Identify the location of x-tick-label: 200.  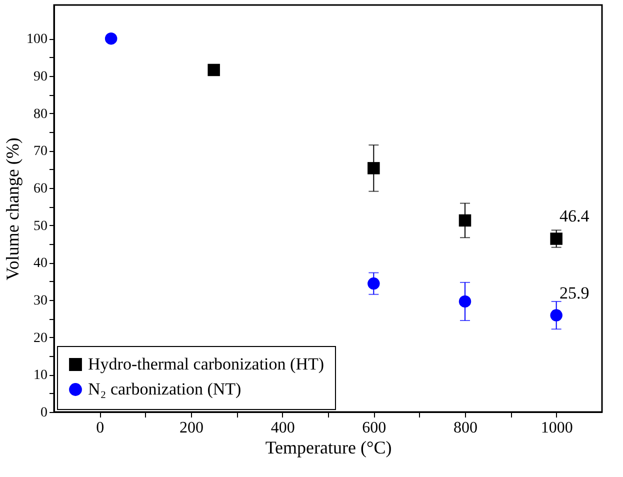
(192, 428).